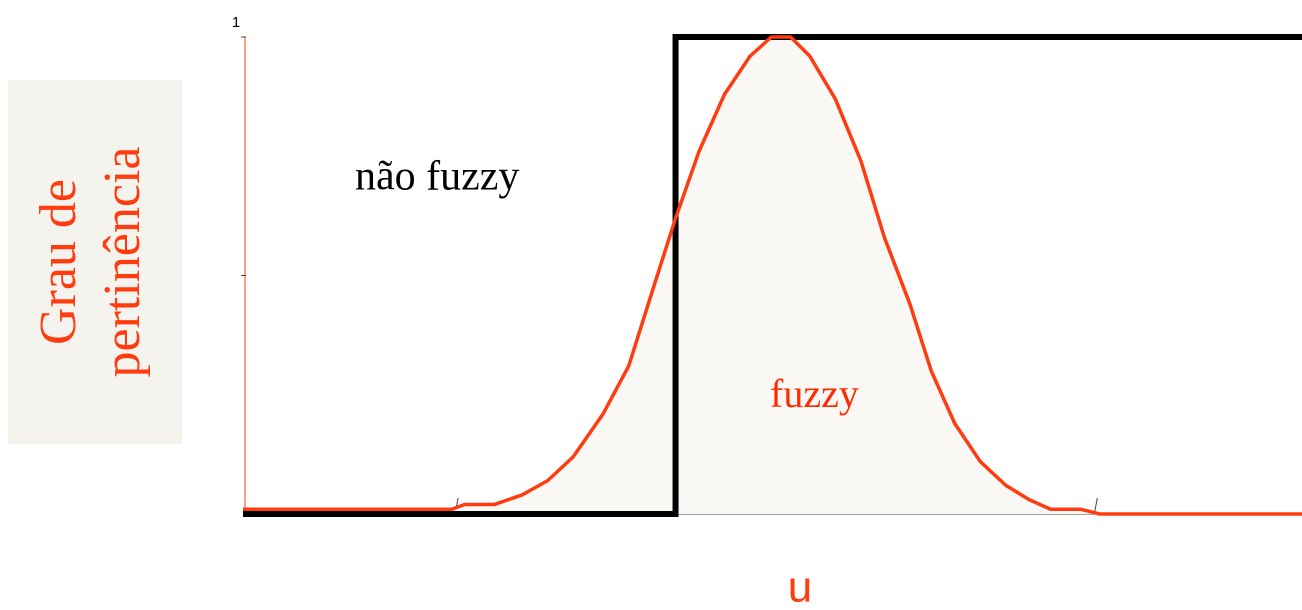 This screenshot has height=610, width=1302. What do you see at coordinates (90, 262) in the screenshot?
I see `y-label: Grau de pertinência` at bounding box center [90, 262].